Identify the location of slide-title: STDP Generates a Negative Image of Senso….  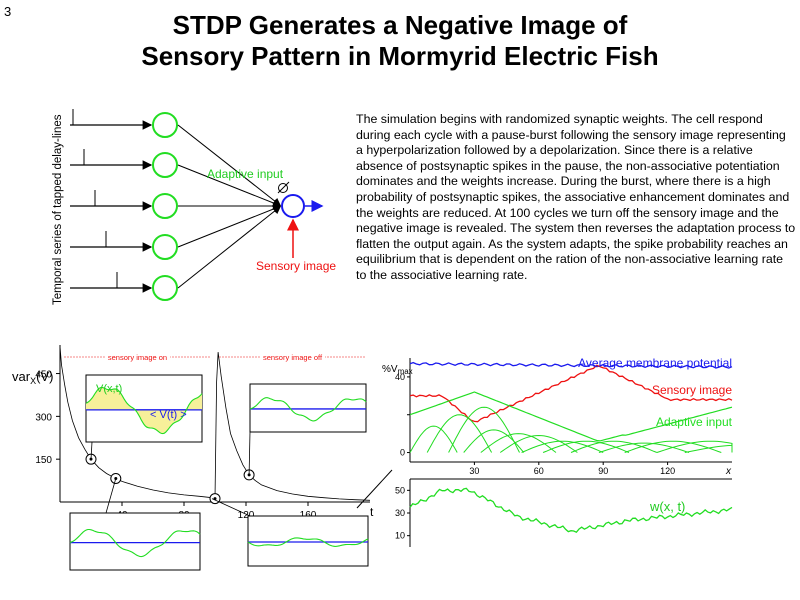
(400, 41).